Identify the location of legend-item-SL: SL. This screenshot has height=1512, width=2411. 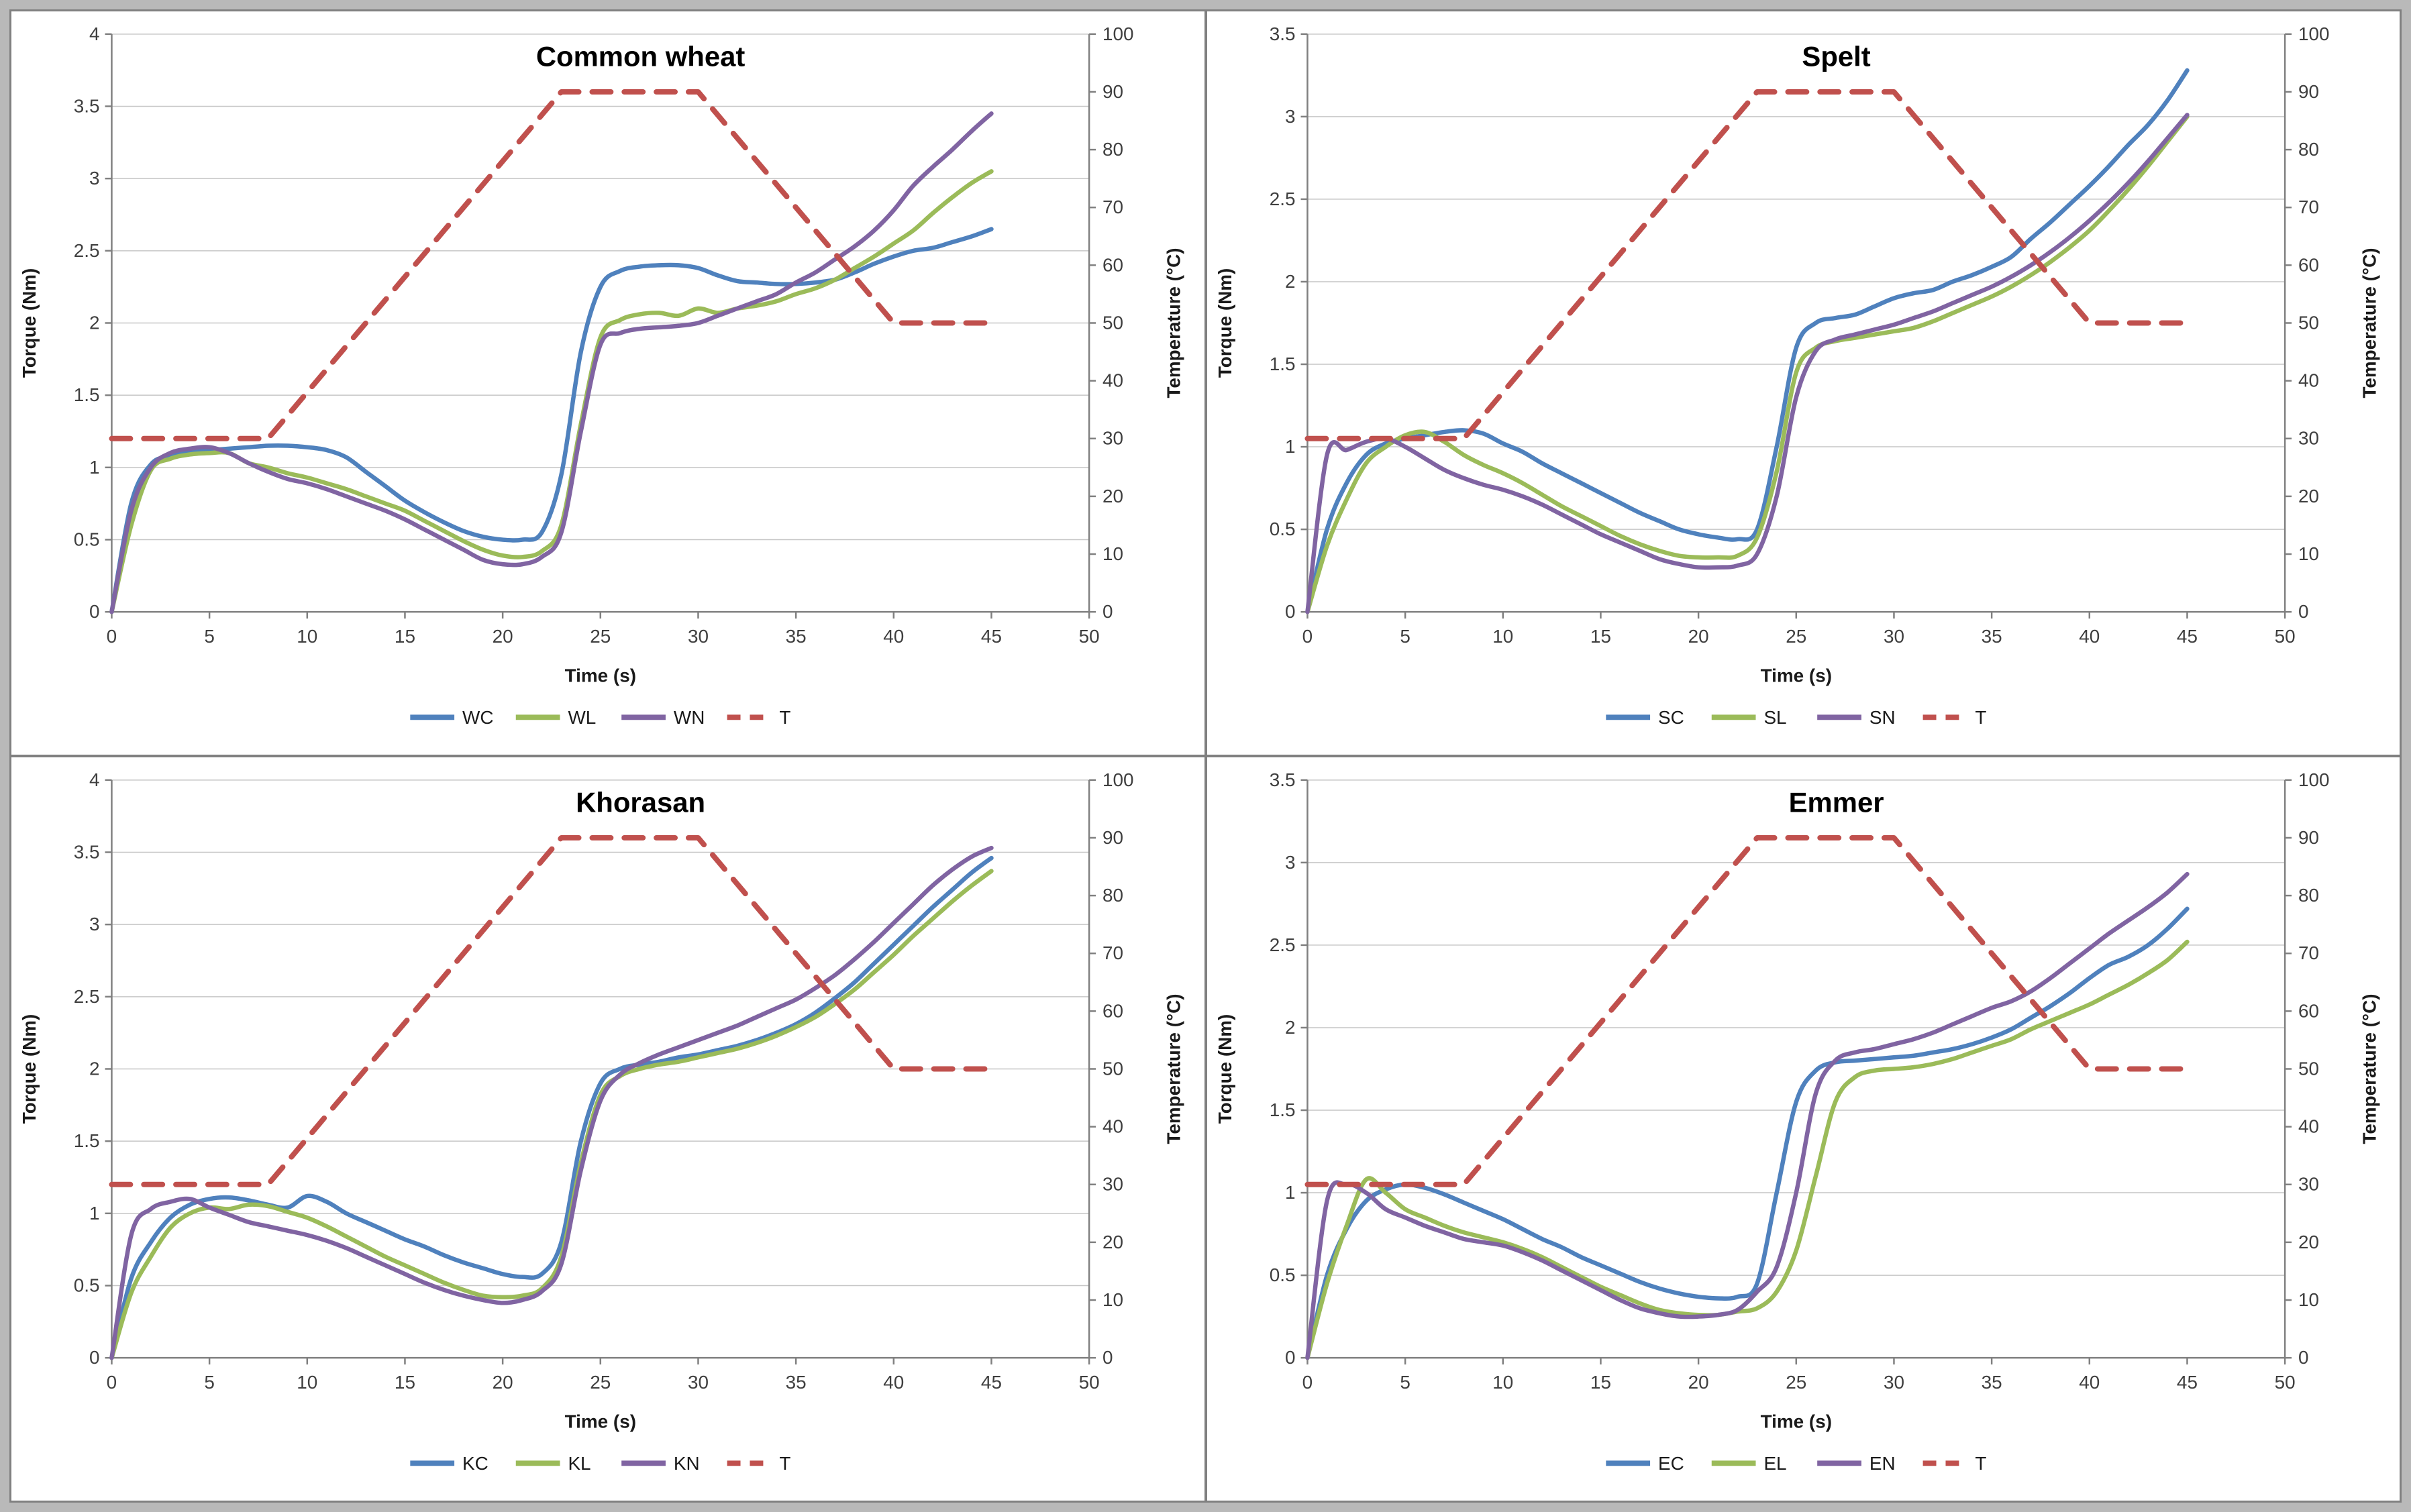
(1749, 718).